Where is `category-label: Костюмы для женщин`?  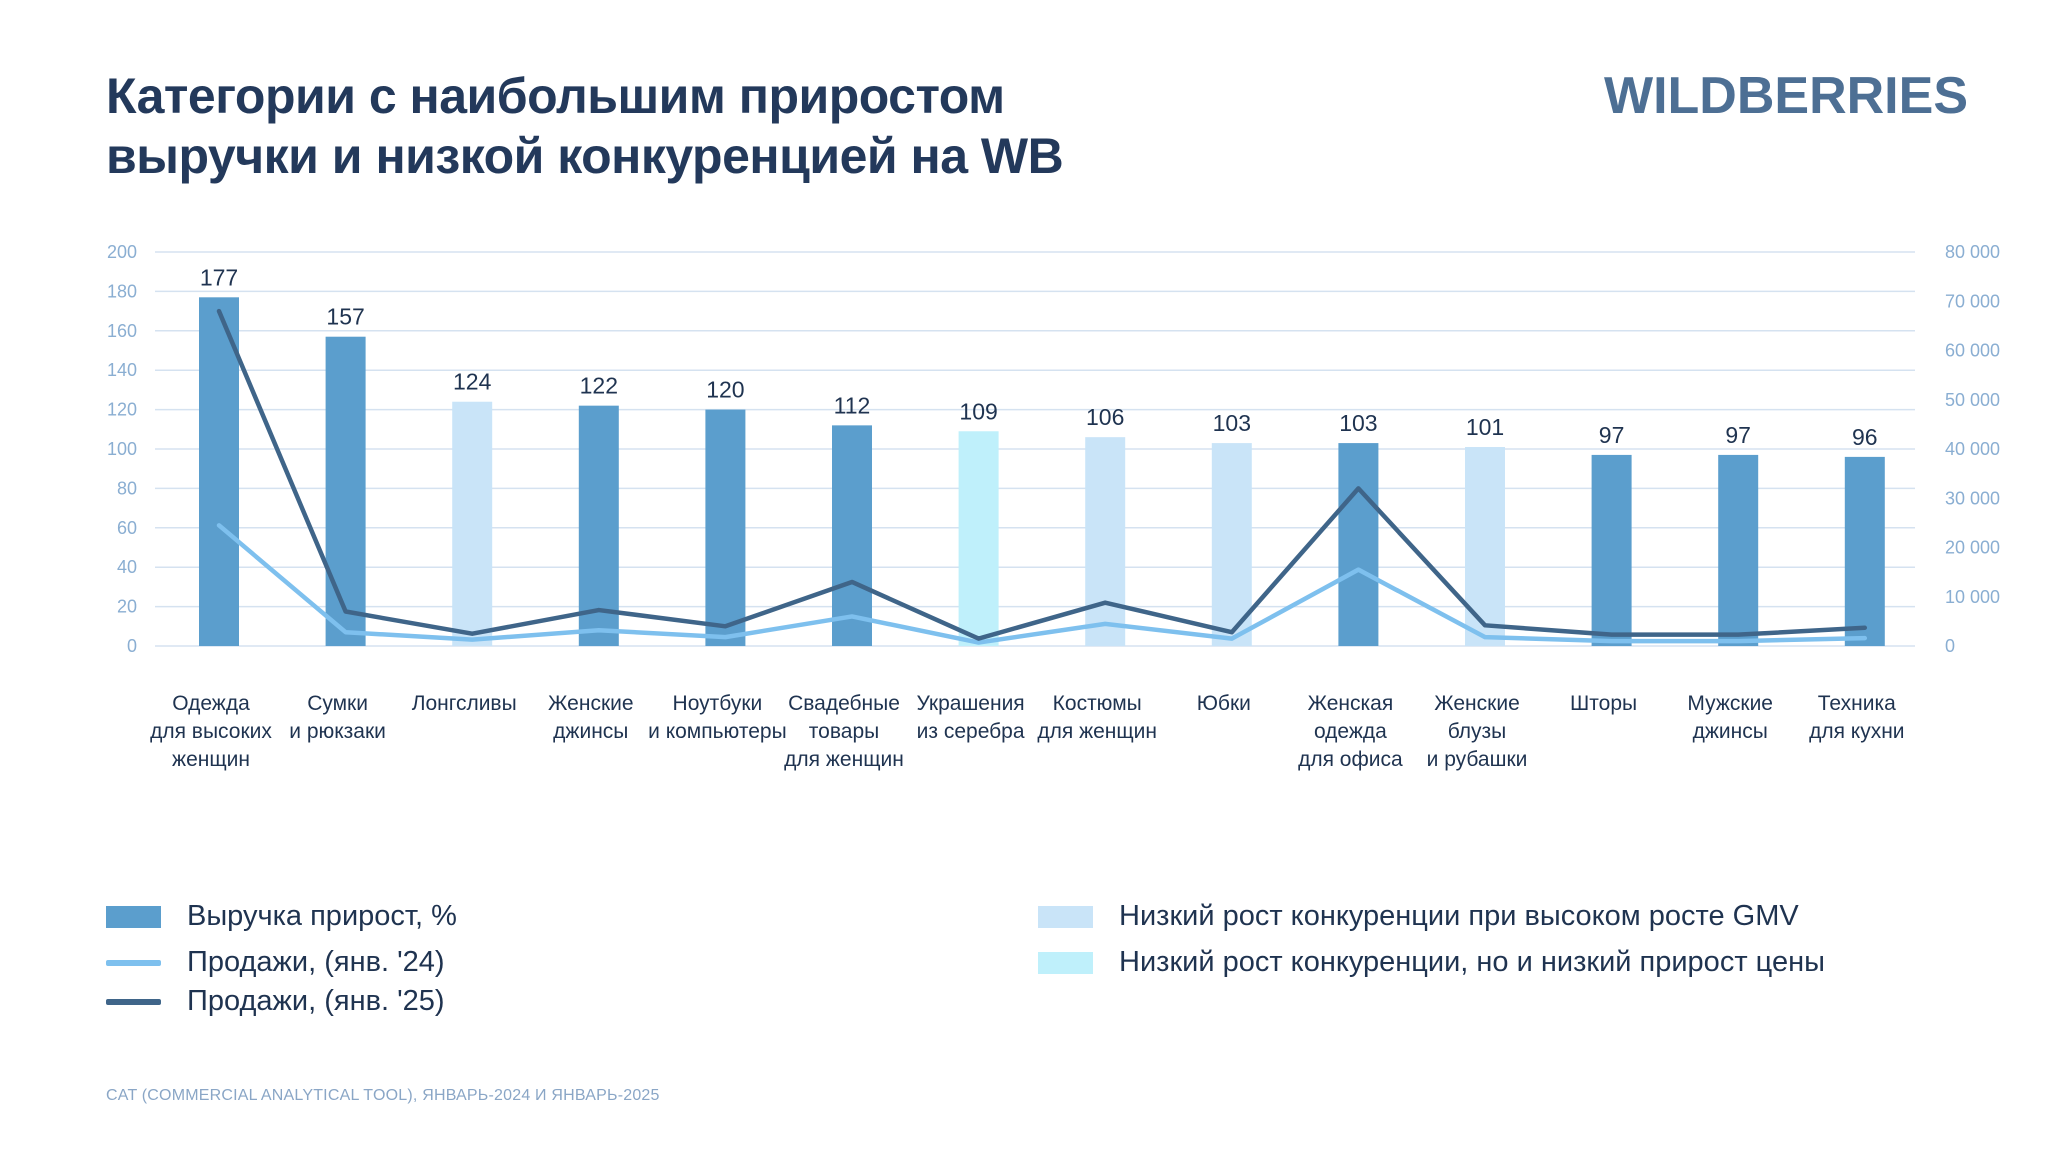 category-label: Костюмы для женщин is located at coordinates (1097, 717).